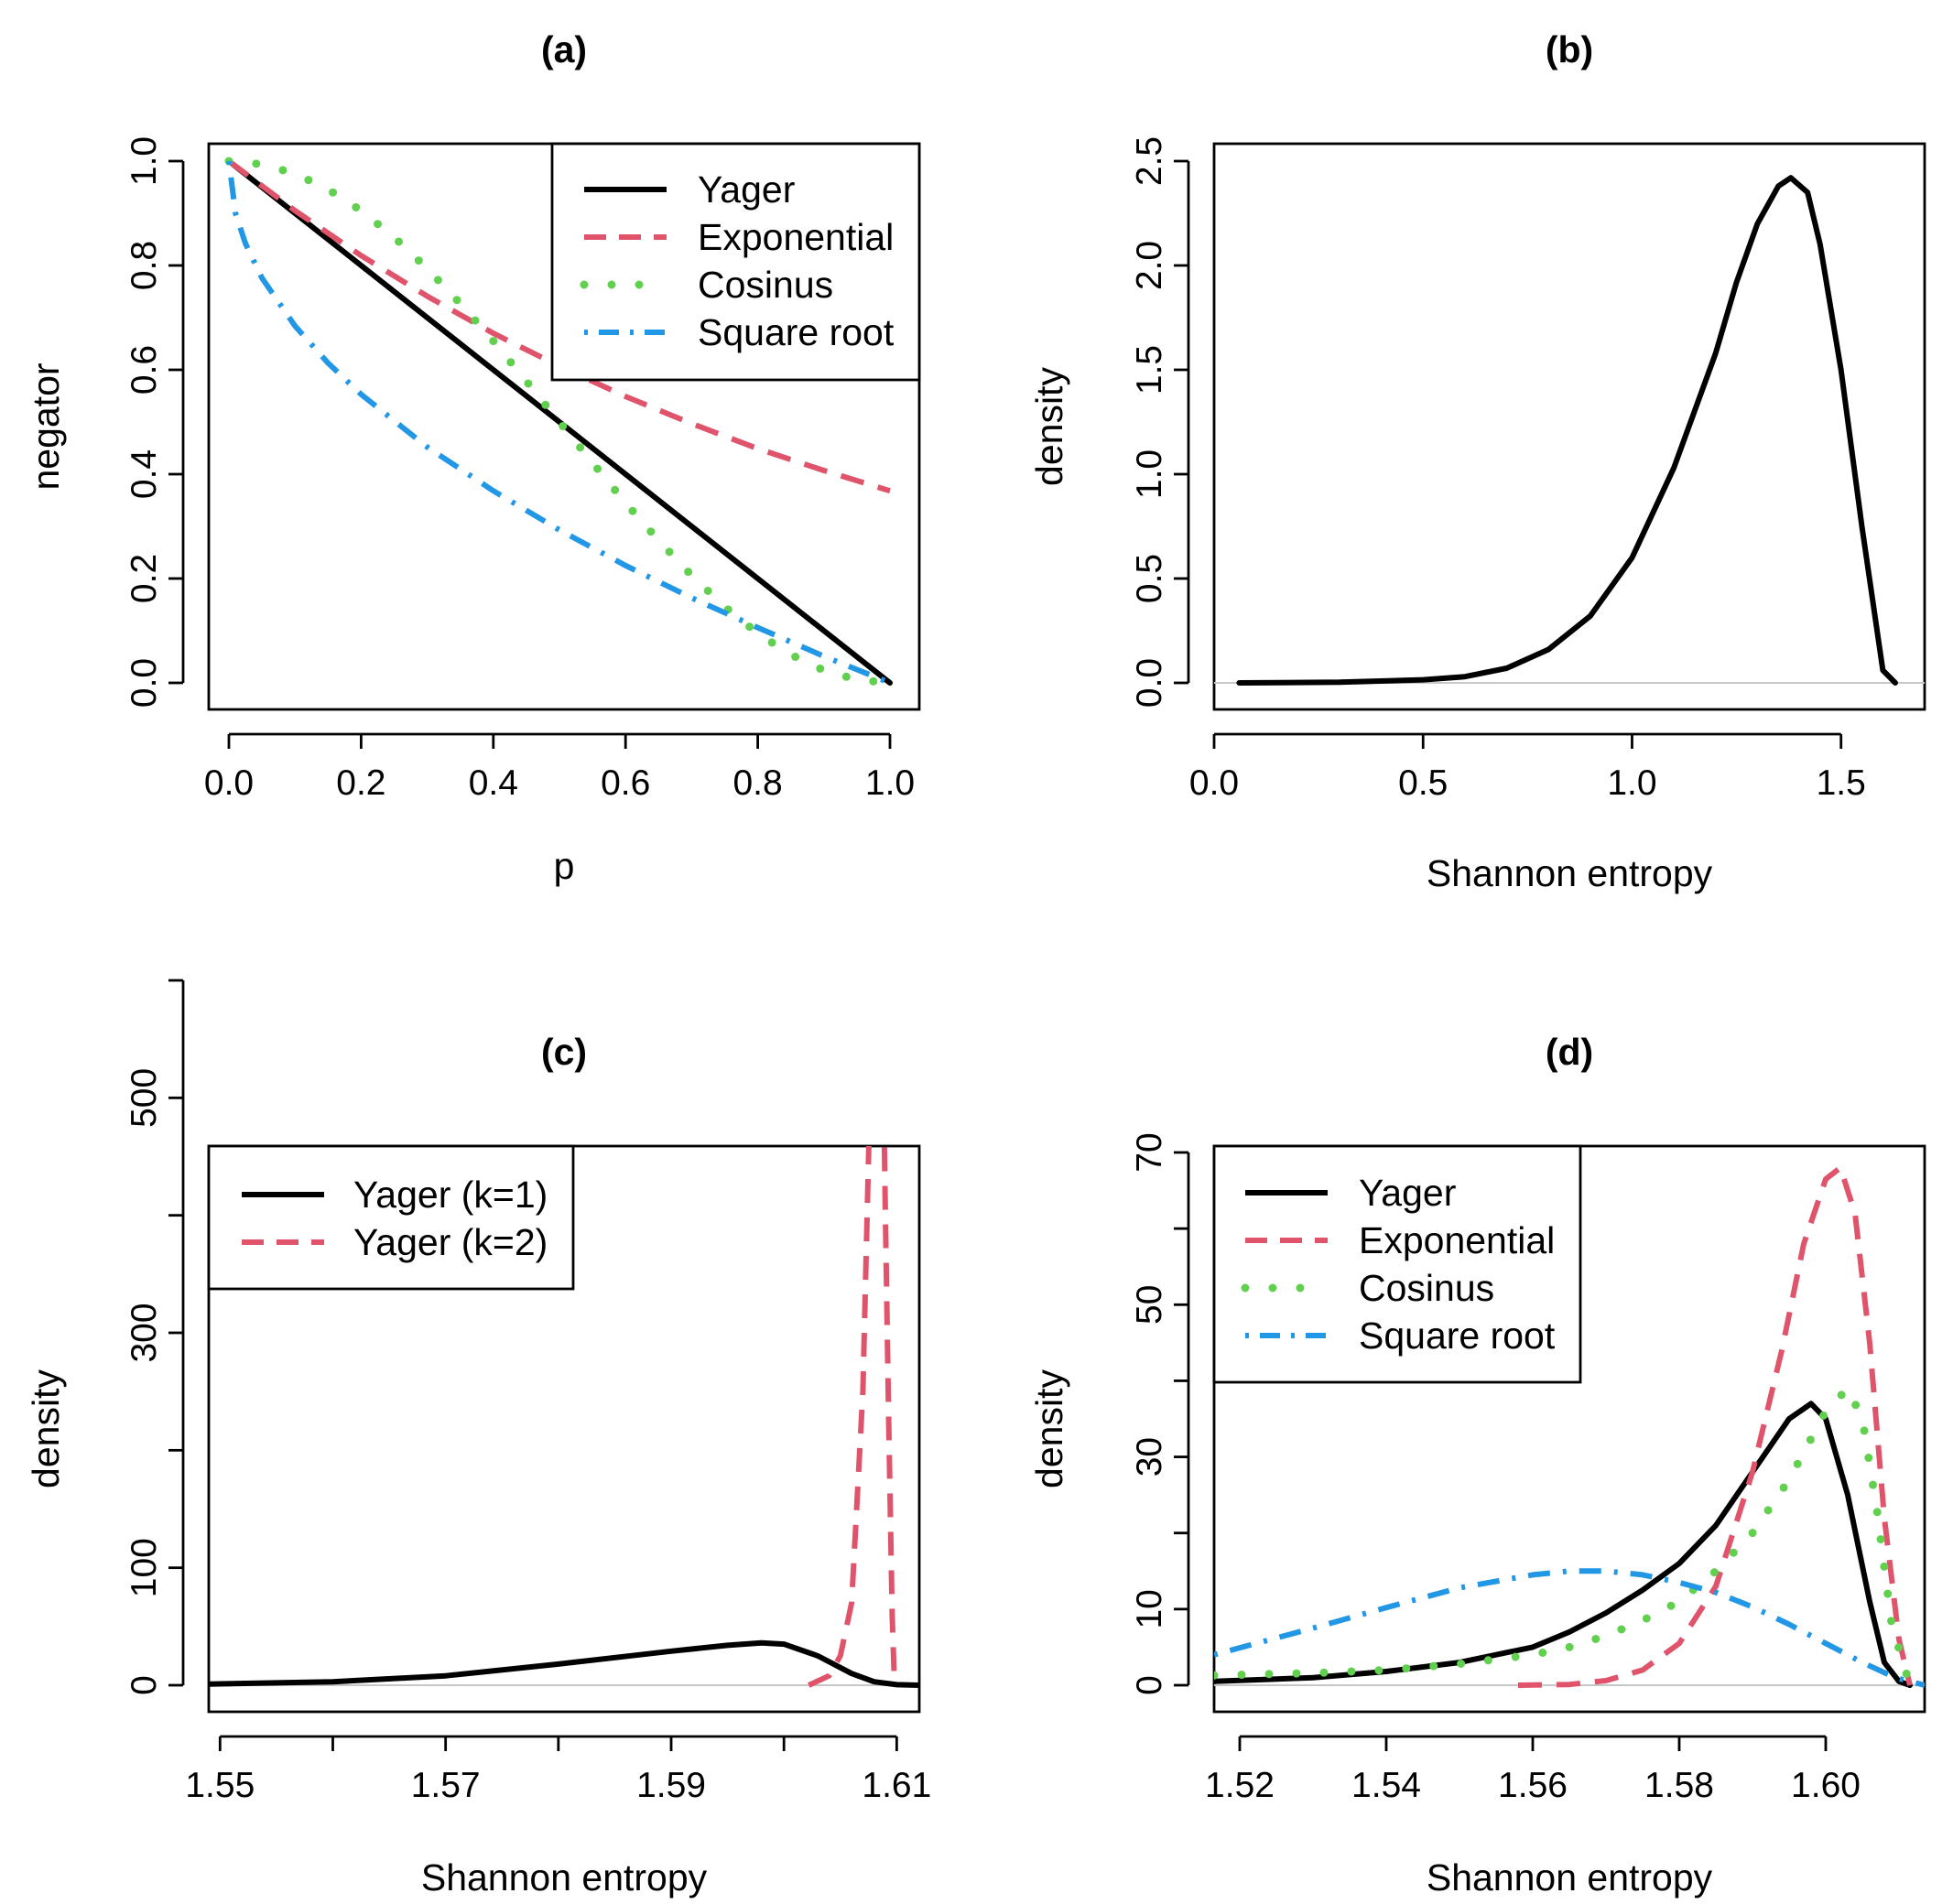 The width and height of the screenshot is (1953, 1904). Describe the element at coordinates (1570, 49) in the screenshot. I see `panel-b-title: (b)` at that location.